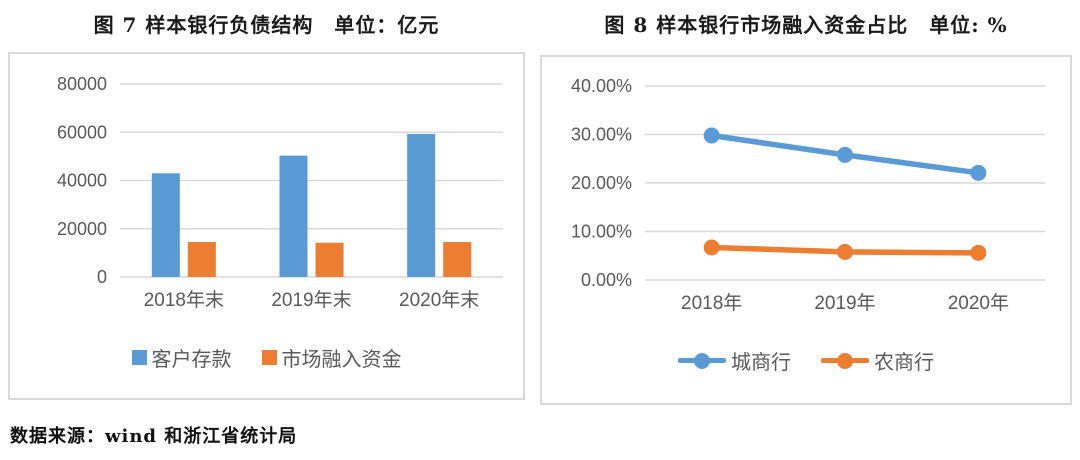  What do you see at coordinates (439, 300) in the screenshot?
I see `svg-text: 2020年末` at bounding box center [439, 300].